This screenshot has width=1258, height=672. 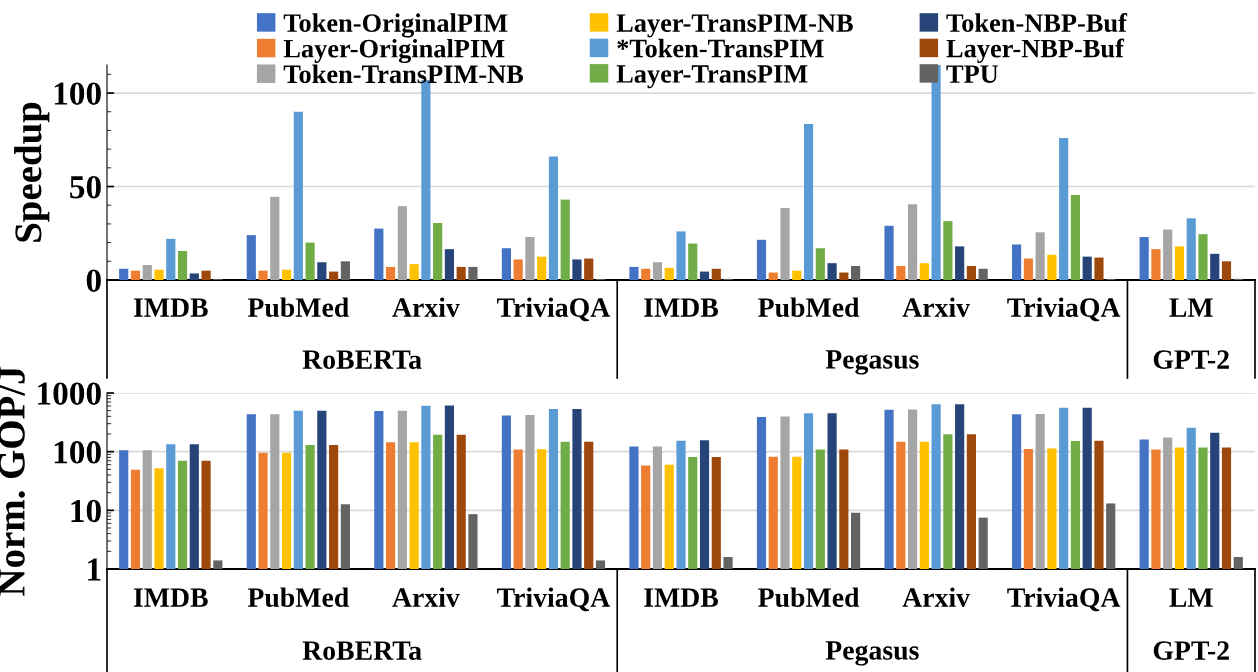 I want to click on legend-label: Layer-TransPIM, so click(x=712, y=77).